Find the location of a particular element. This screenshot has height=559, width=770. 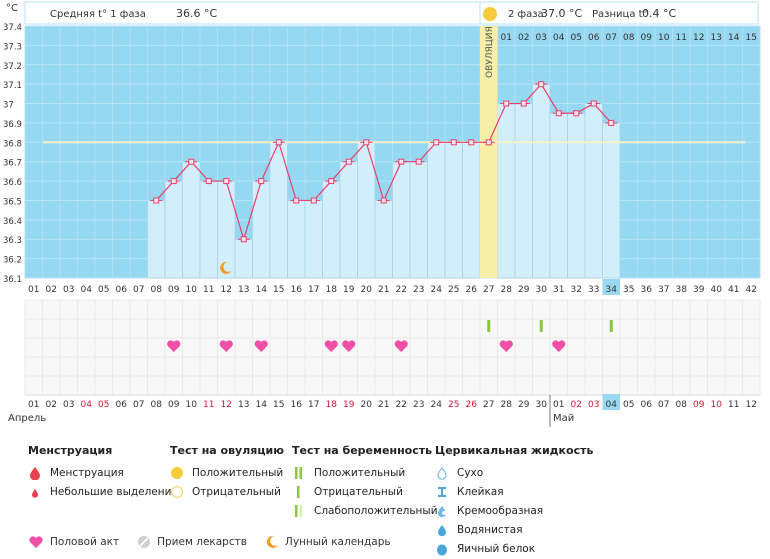

legend-intercourse: Половой акт is located at coordinates (73, 542).